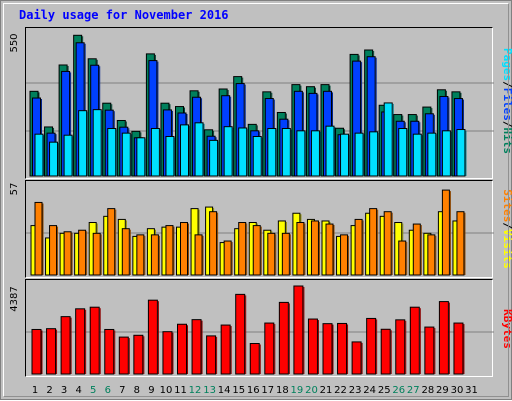 The image size is (512, 401). I want to click on day-label: 11, so click(180, 390).